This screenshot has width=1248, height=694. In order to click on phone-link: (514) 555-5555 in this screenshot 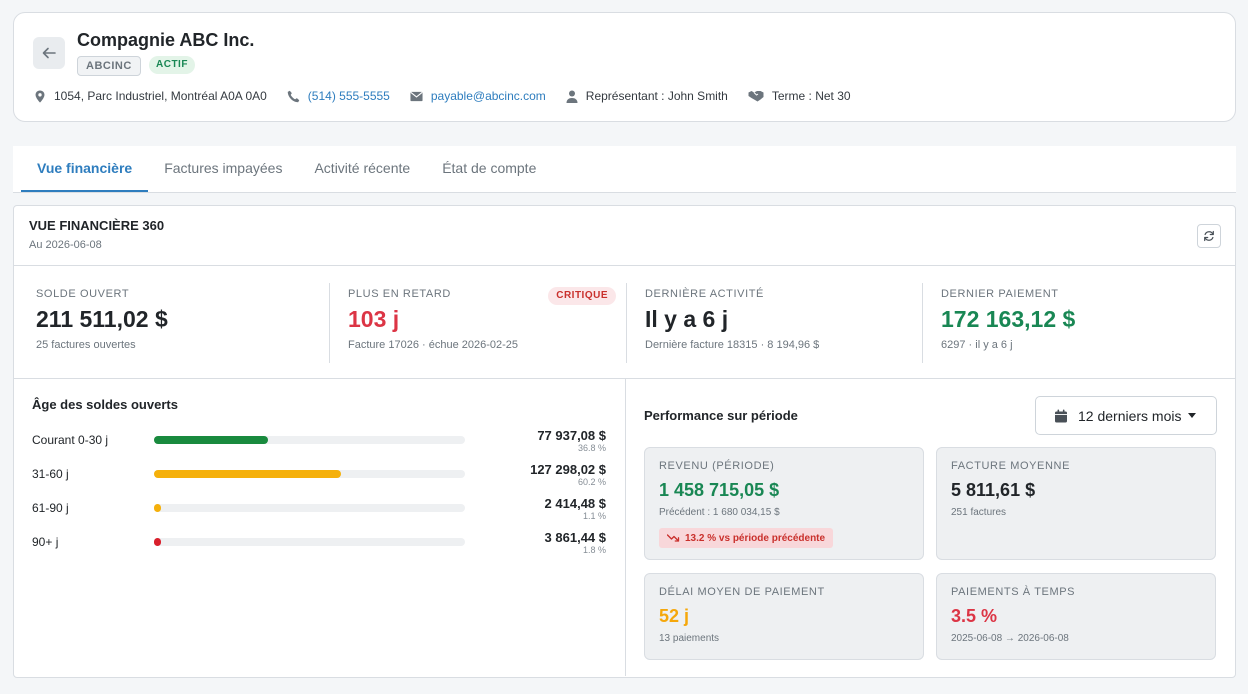, I will do `click(348, 96)`.